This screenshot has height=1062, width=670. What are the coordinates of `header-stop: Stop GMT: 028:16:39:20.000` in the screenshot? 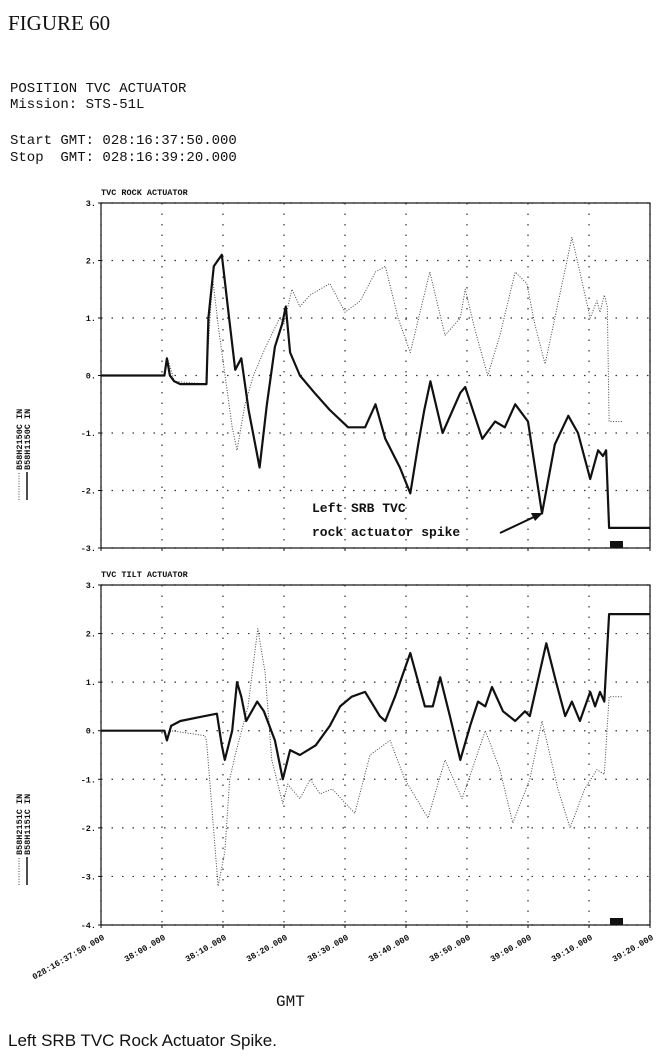 It's located at (123, 158).